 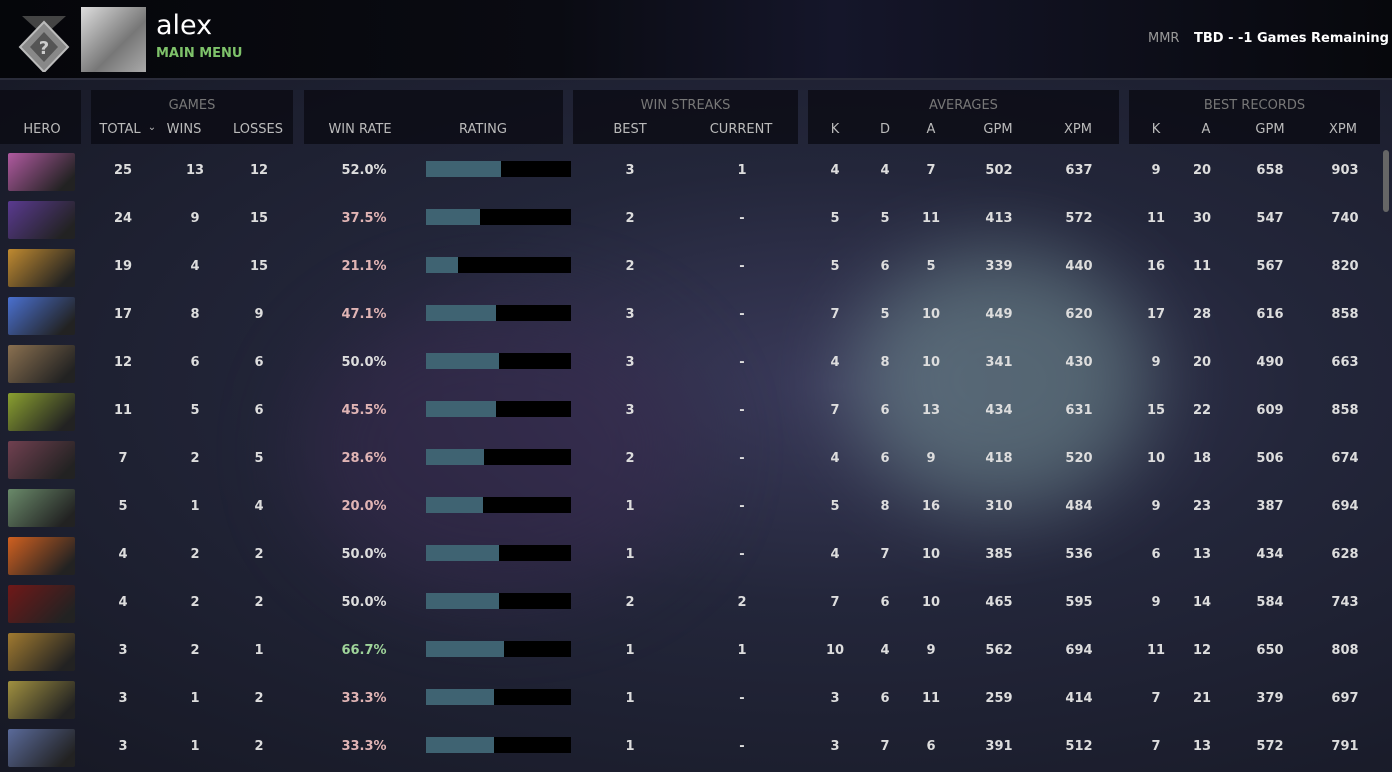 I want to click on cell-a: 16, so click(x=931, y=506).